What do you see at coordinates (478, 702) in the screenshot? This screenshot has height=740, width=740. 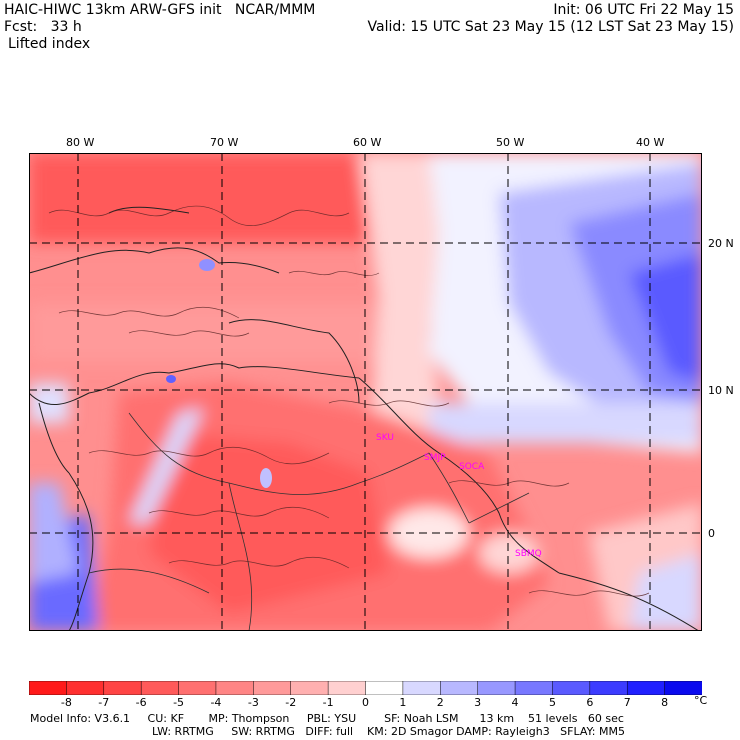 I see `colorbar-tick-label: 3` at bounding box center [478, 702].